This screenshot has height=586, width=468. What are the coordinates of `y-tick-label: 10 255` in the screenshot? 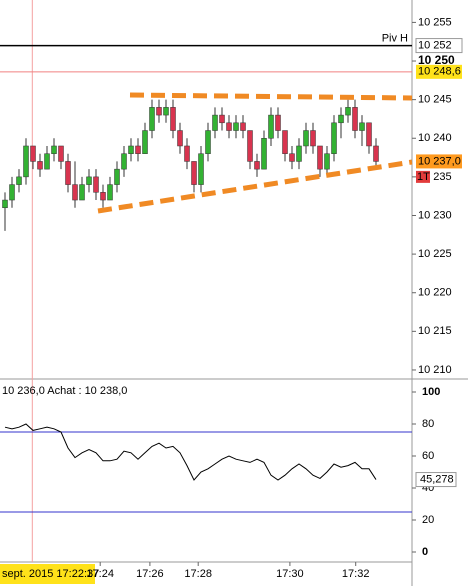 It's located at (435, 22).